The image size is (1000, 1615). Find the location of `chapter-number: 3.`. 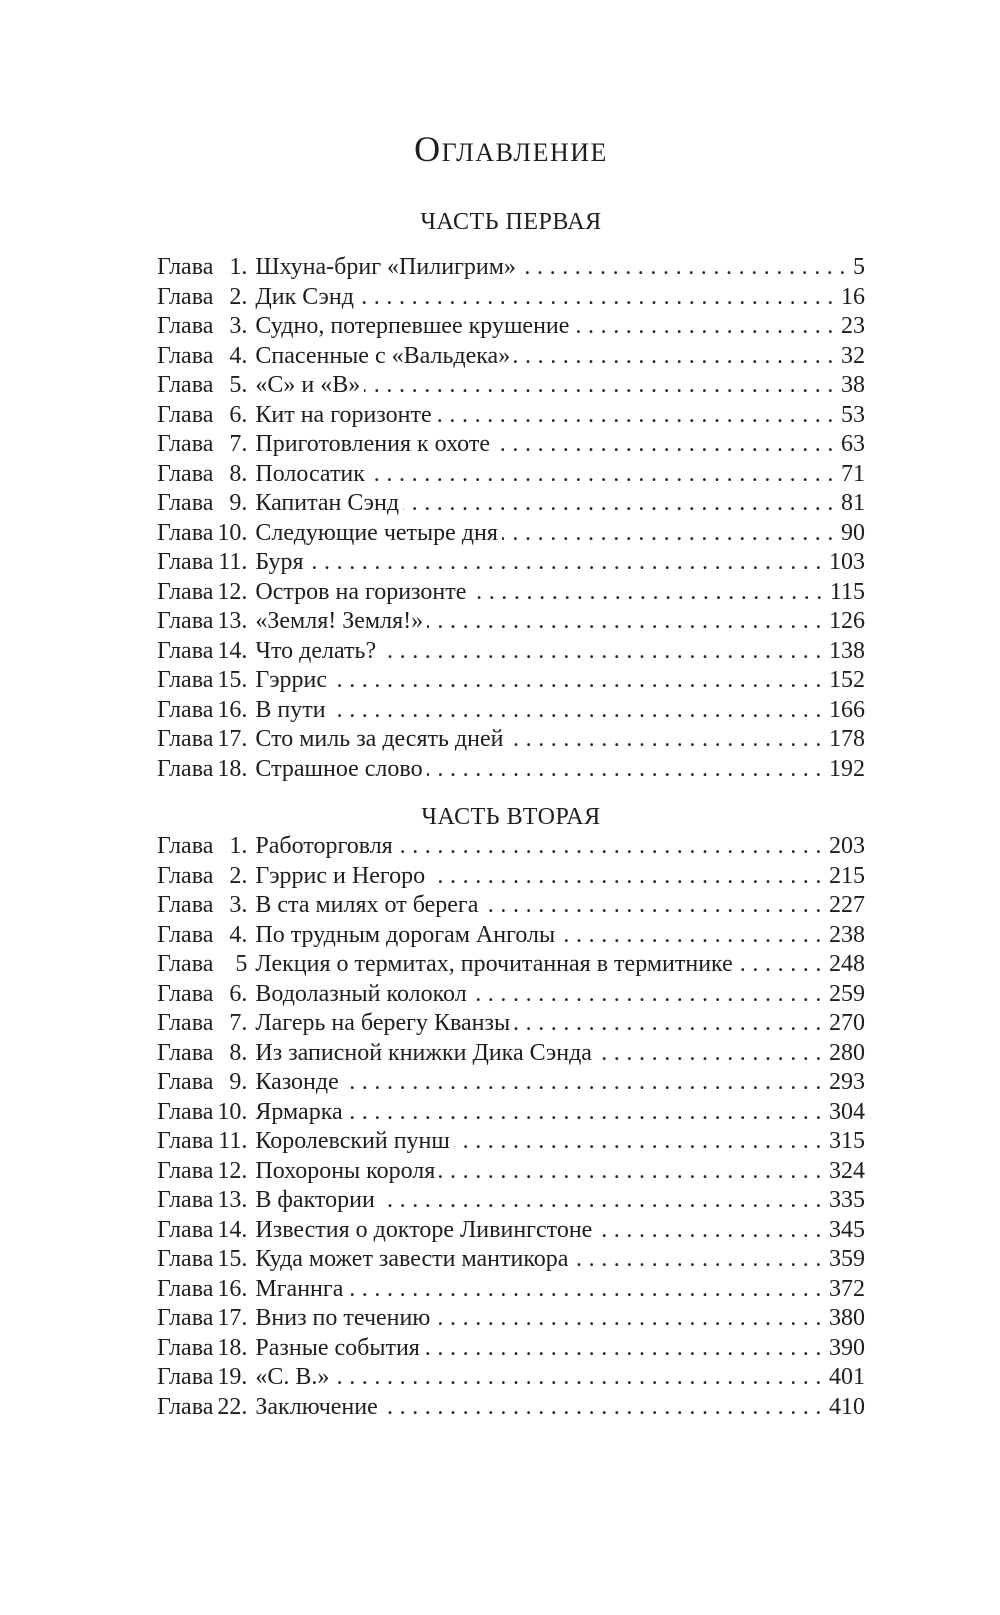

chapter-number: 3. is located at coordinates (238, 905).